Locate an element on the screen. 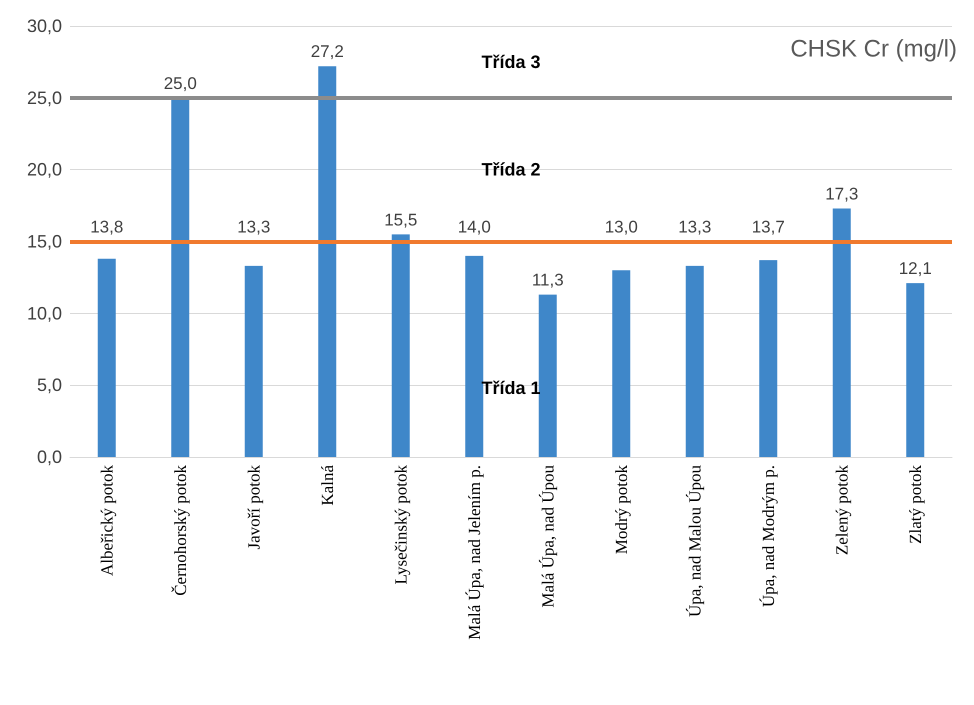 The height and width of the screenshot is (705, 974). x-tick-label: Modrý potok is located at coordinates (621, 509).